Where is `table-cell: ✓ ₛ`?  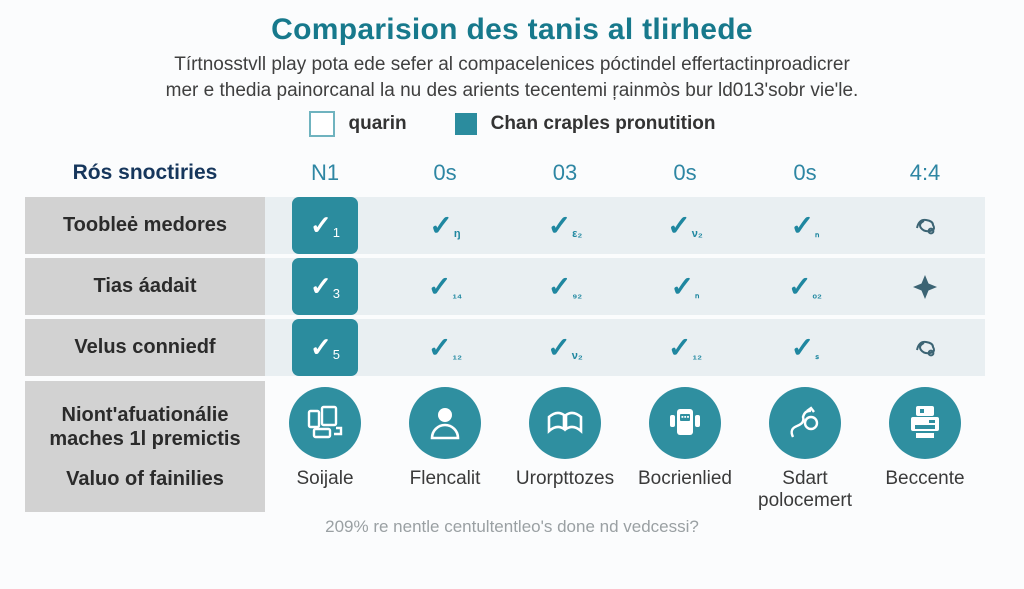
table-cell: ✓ ₛ is located at coordinates (805, 348).